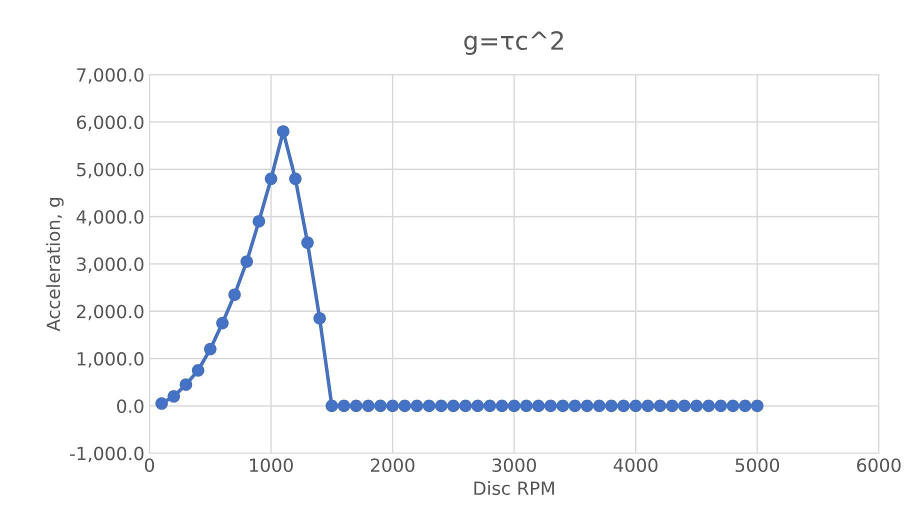  I want to click on y-tick-label: 6,000.0, so click(110, 123).